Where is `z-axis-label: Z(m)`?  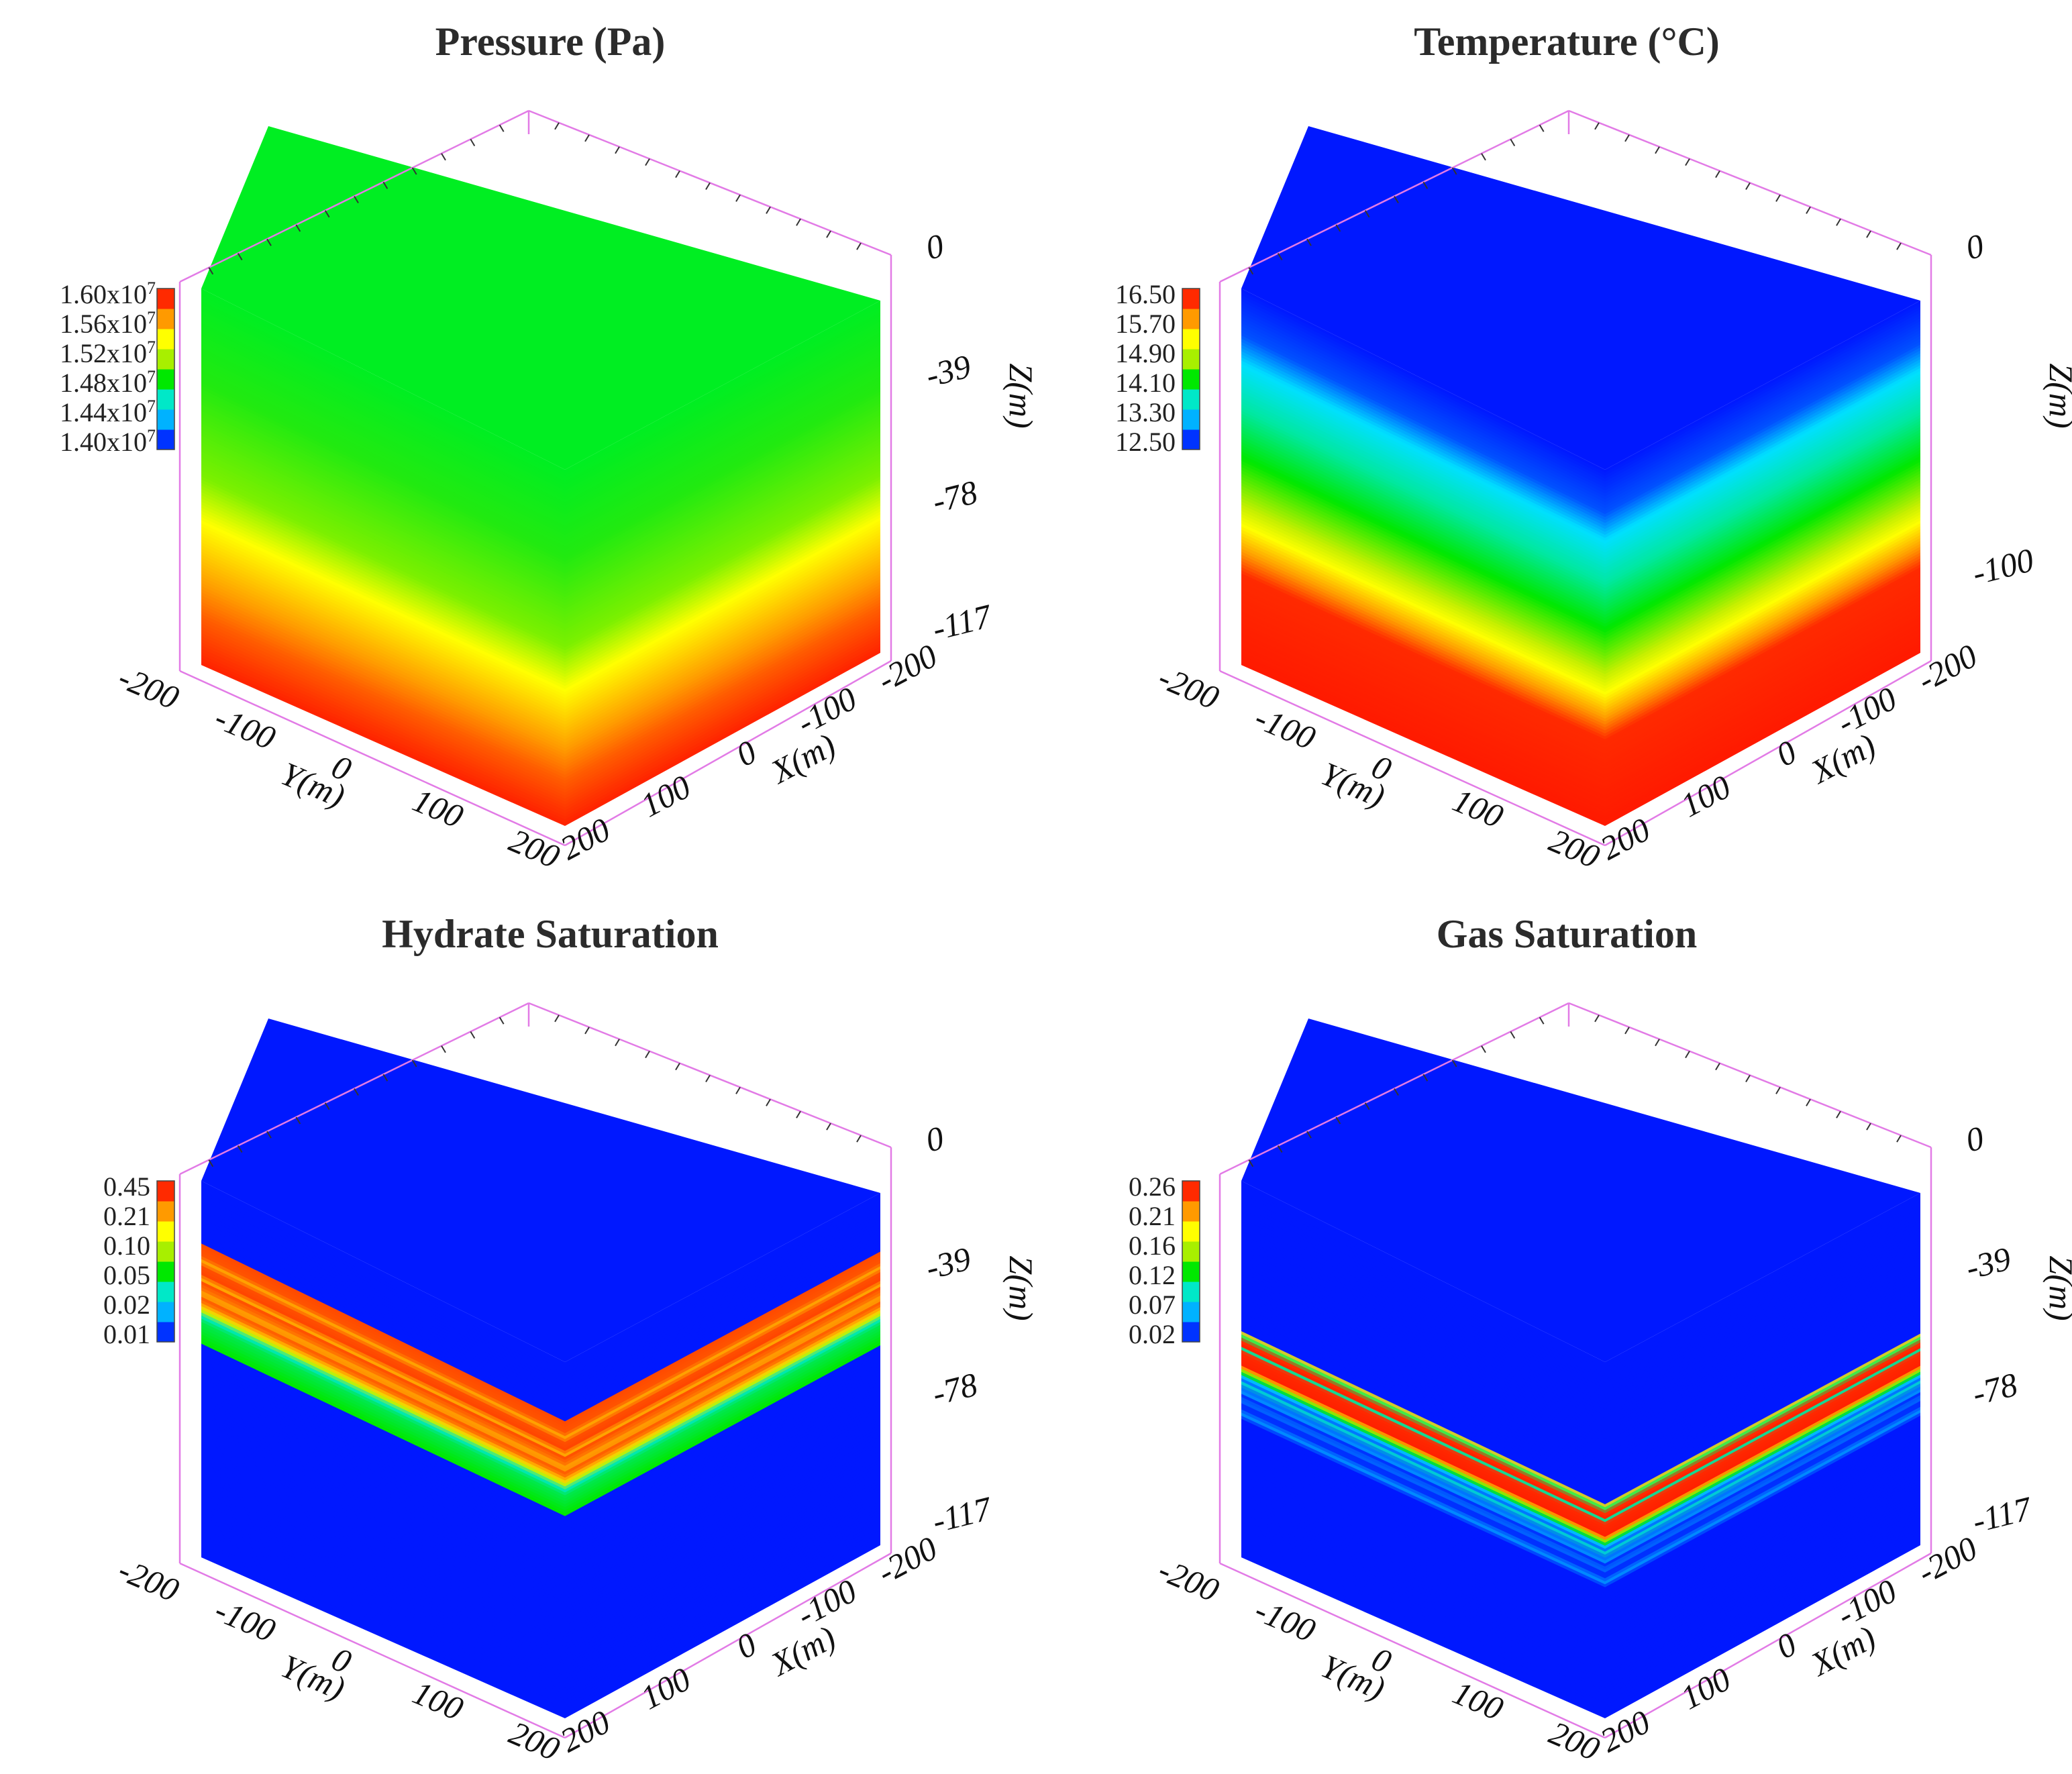 z-axis-label: Z(m) is located at coordinates (2057, 395).